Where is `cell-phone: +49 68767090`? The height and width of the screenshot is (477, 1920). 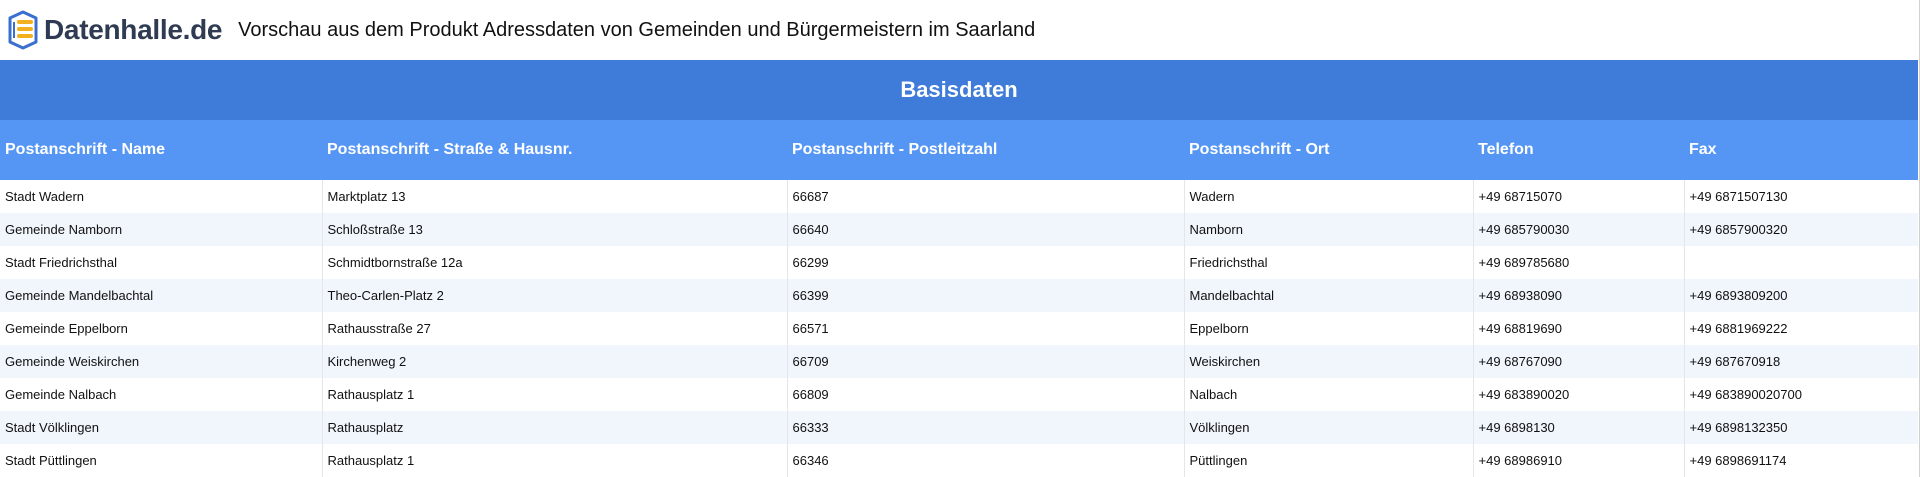
cell-phone: +49 68767090 is located at coordinates (1578, 361).